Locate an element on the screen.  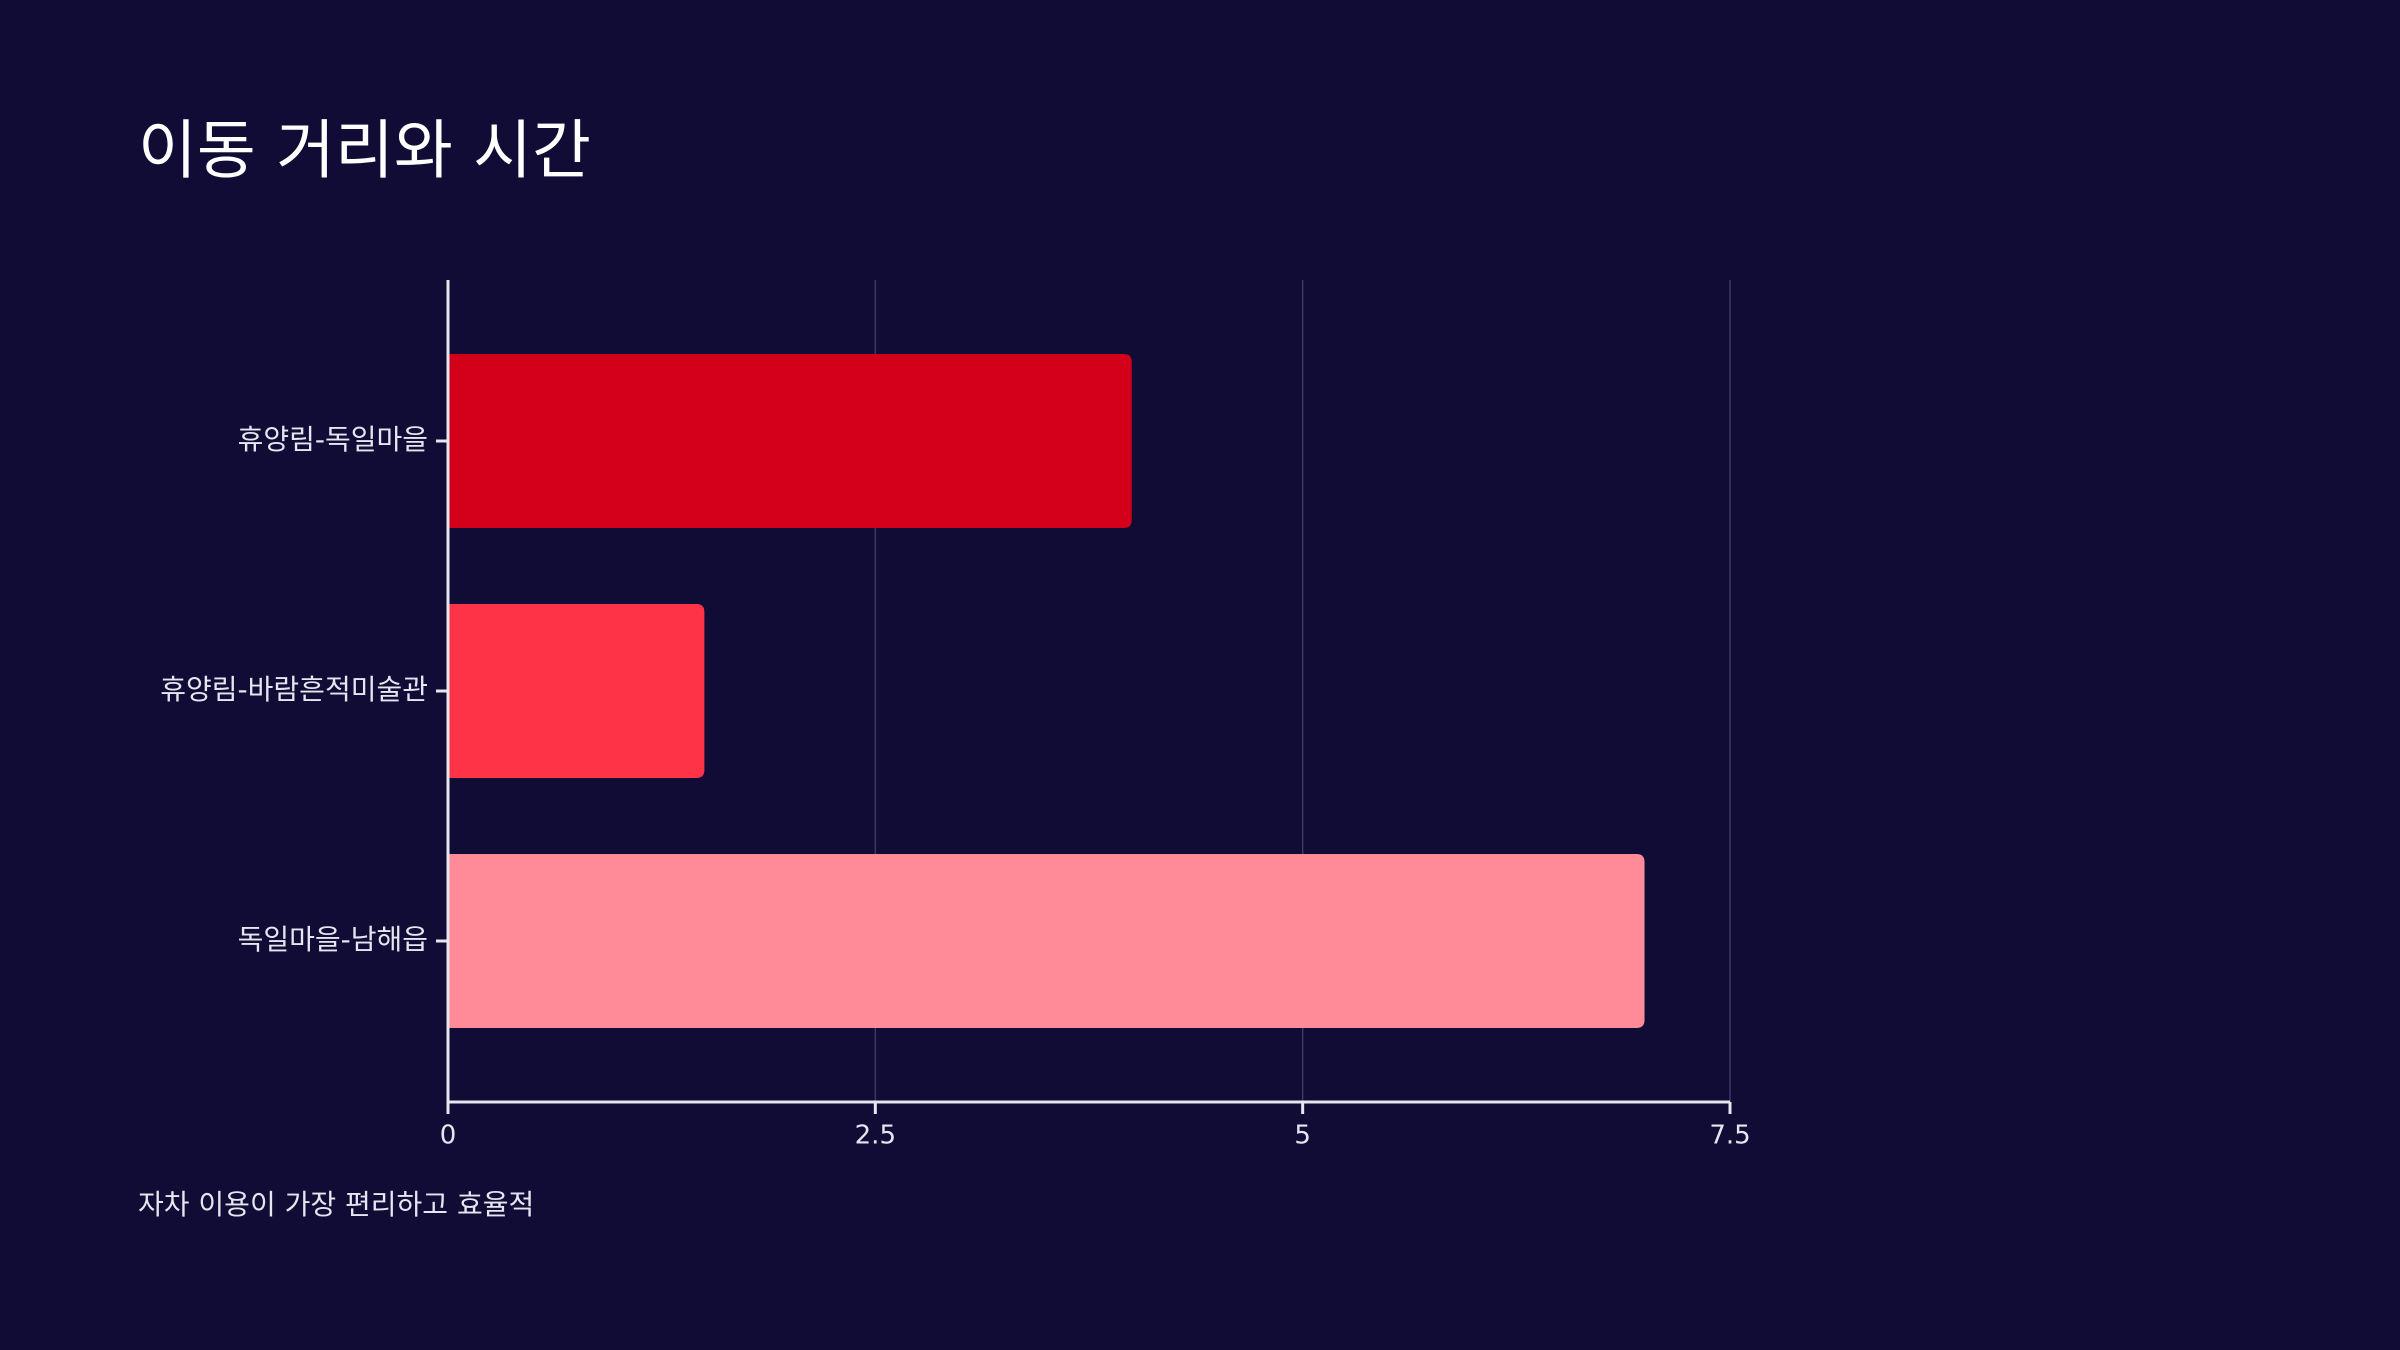
chart-title: 이동 거리와 시간 is located at coordinates (364, 152).